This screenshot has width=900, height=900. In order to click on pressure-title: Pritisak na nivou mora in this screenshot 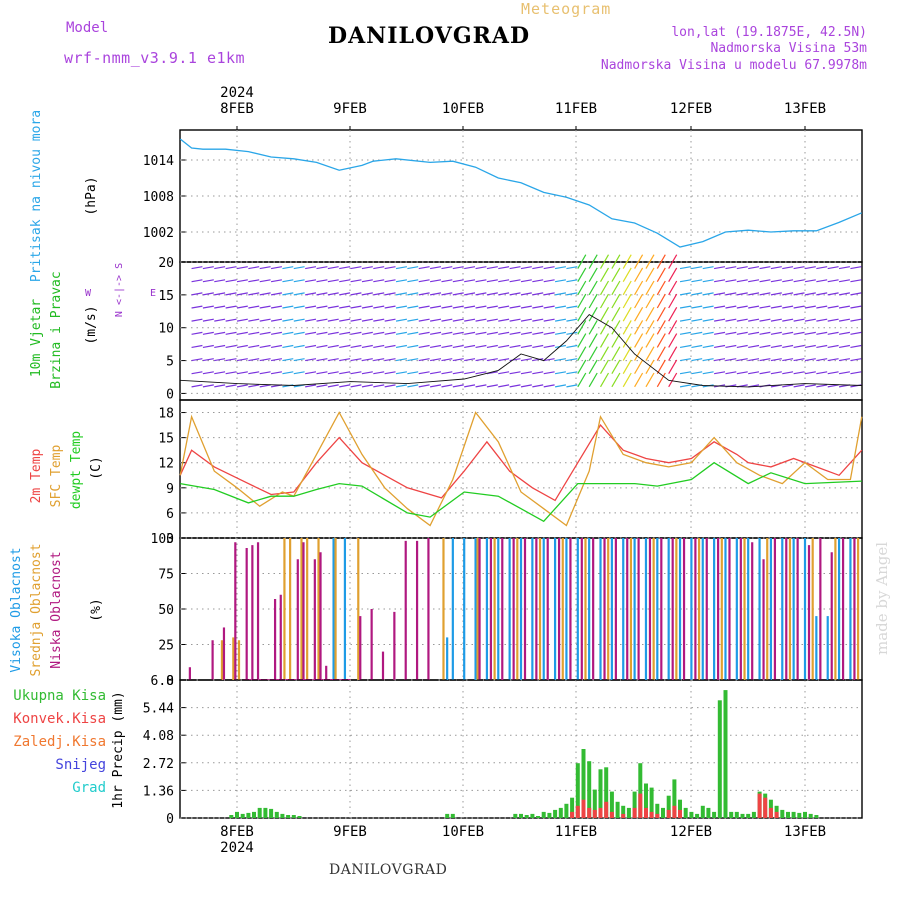, I will do `click(36, 196)`.